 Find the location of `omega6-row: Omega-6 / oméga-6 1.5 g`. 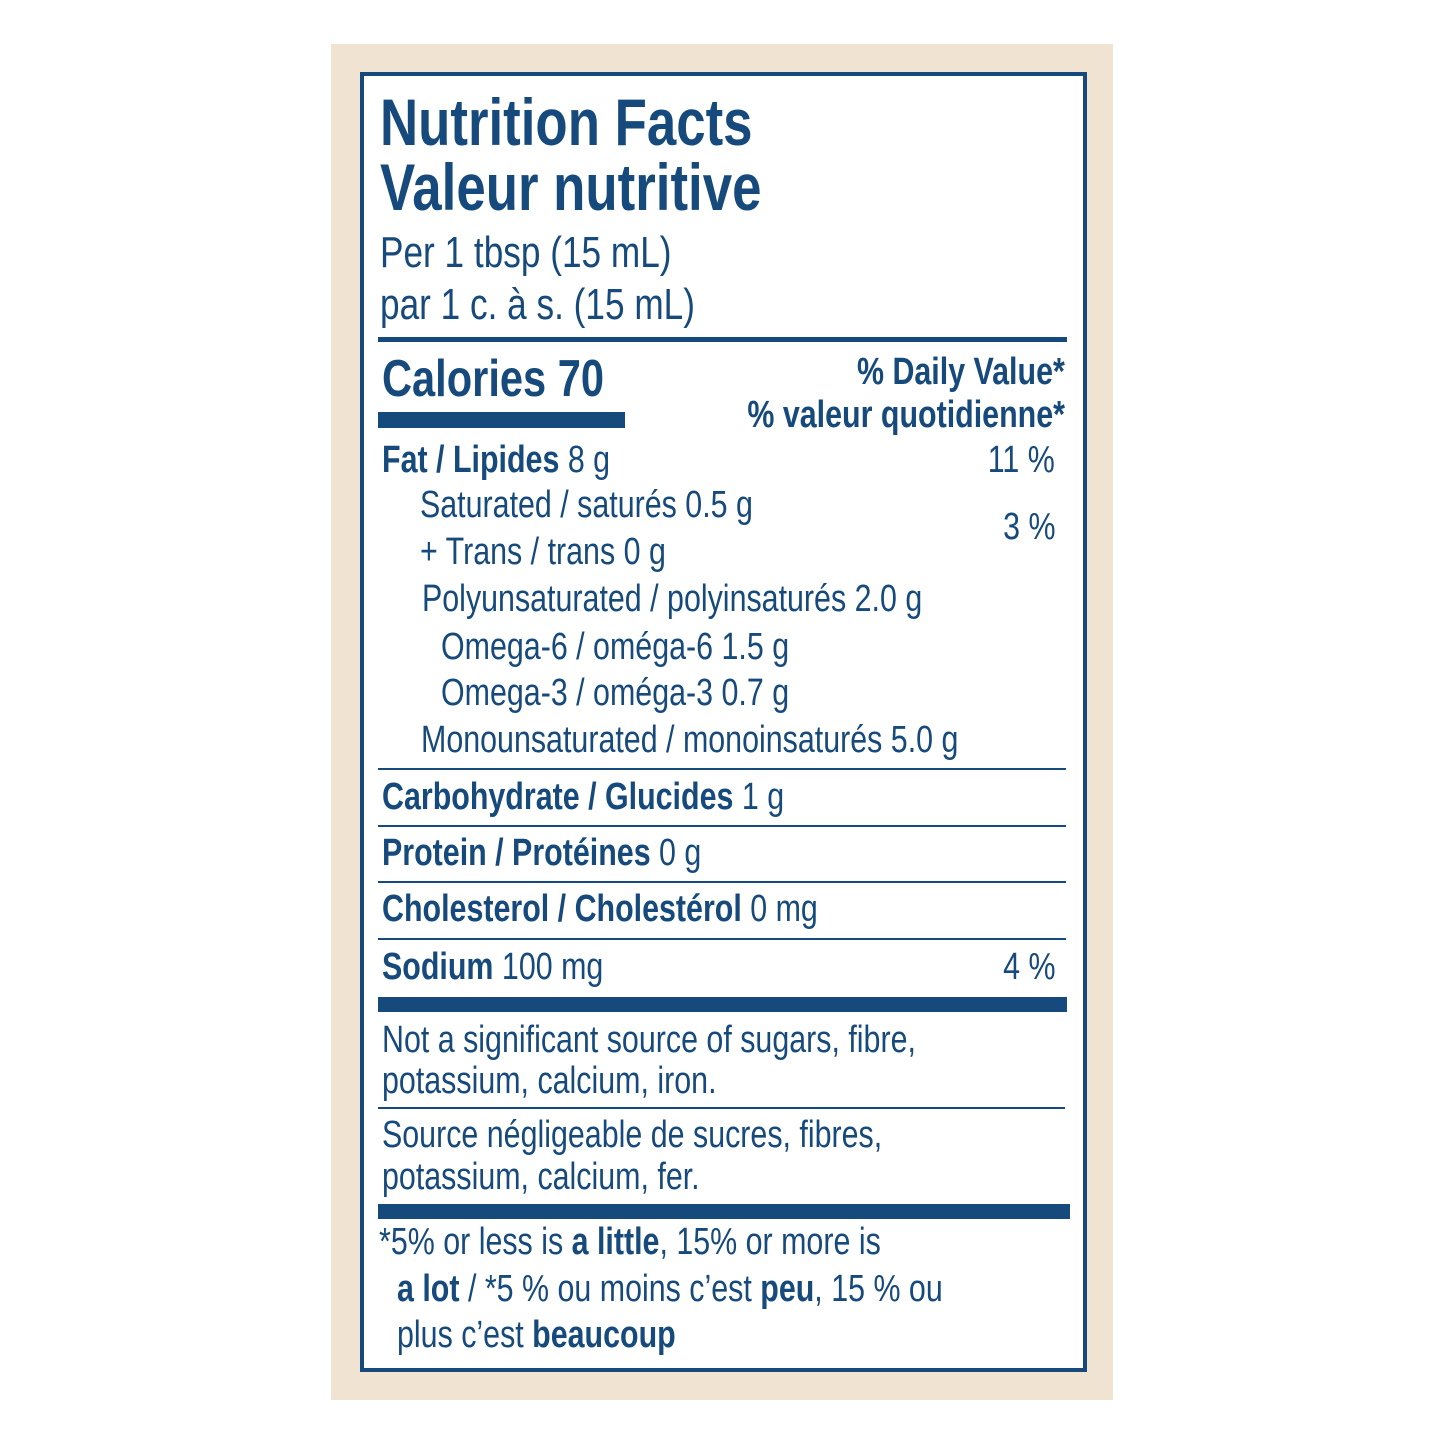

omega6-row: Omega-6 / oméga-6 1.5 g is located at coordinates (615, 647).